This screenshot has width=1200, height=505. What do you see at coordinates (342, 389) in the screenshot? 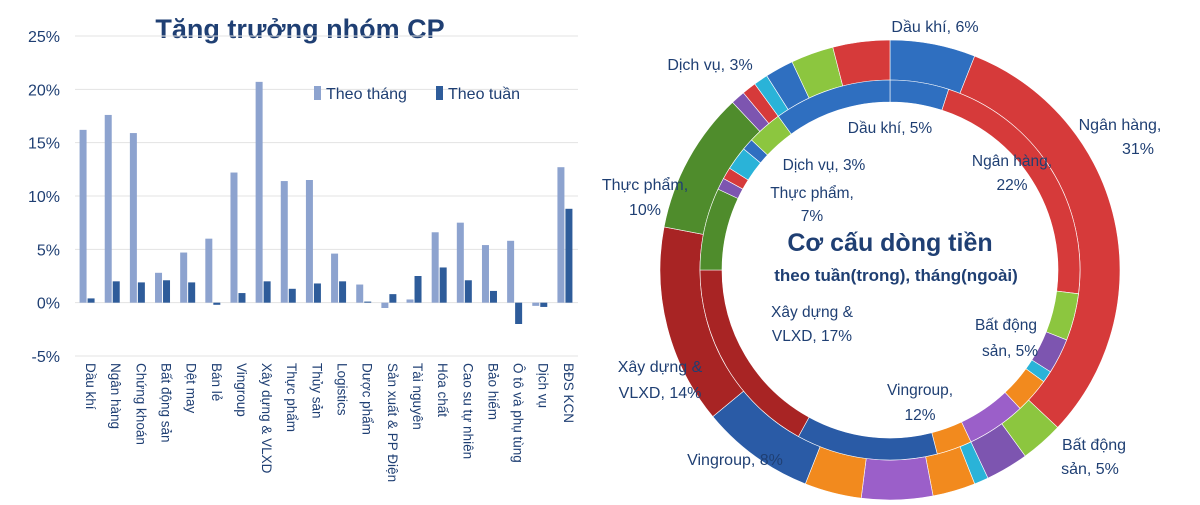
I see `x-tick-label: Logistics` at bounding box center [342, 389].